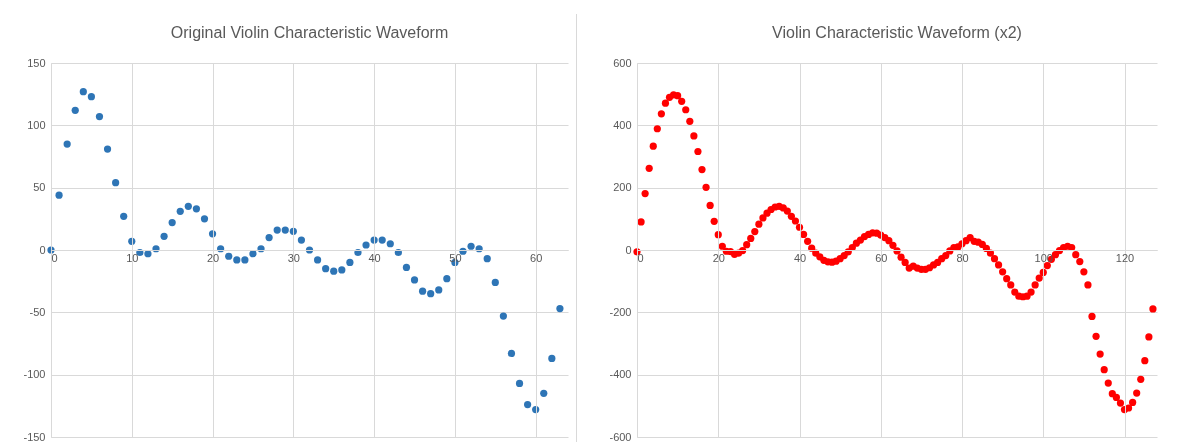 This screenshot has width=1184, height=442. What do you see at coordinates (622, 124) in the screenshot?
I see `y-tick-label: 400` at bounding box center [622, 124].